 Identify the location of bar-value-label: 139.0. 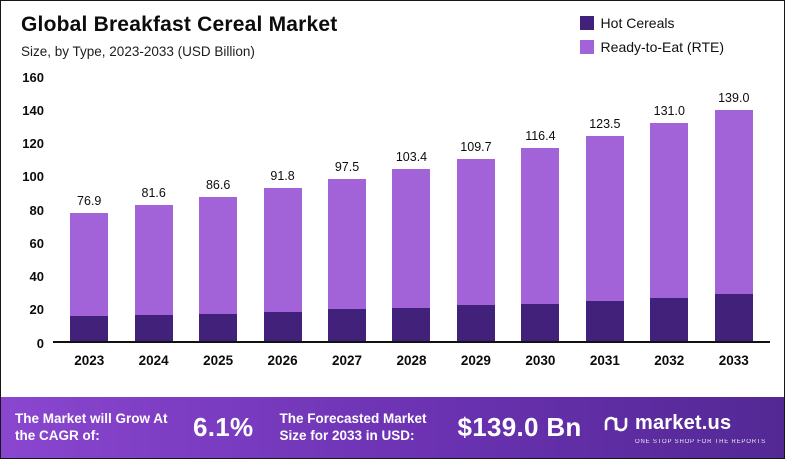
(734, 97).